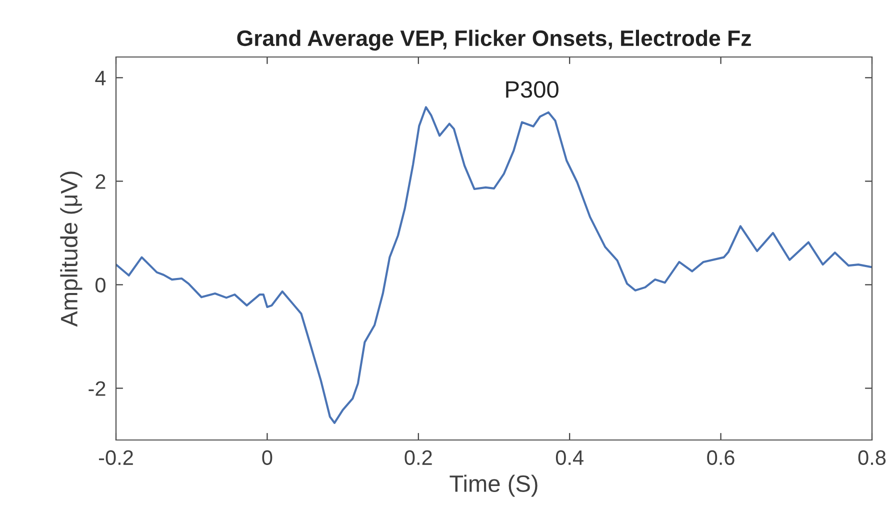 The height and width of the screenshot is (529, 886). I want to click on x-tick-label: 0.4, so click(570, 458).